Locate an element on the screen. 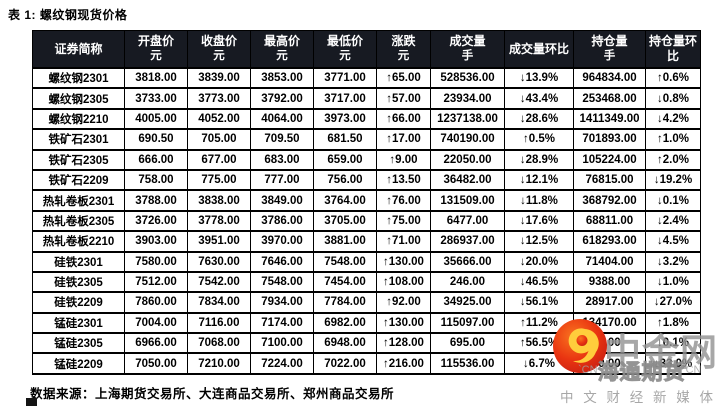  column-header-6: 成交量手 is located at coordinates (467, 49).